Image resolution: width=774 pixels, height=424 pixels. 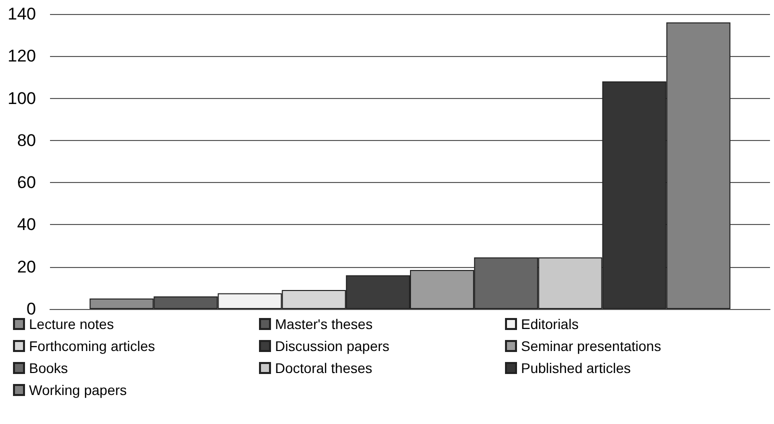 What do you see at coordinates (22, 98) in the screenshot?
I see `y-tick-label: 100` at bounding box center [22, 98].